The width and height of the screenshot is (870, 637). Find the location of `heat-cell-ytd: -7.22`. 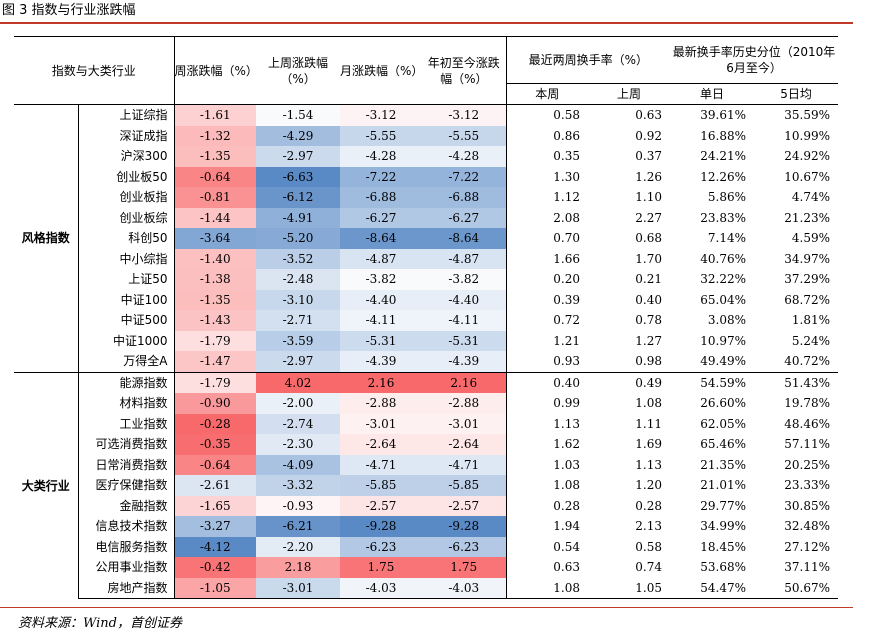

heat-cell-ytd: -7.22 is located at coordinates (464, 176).